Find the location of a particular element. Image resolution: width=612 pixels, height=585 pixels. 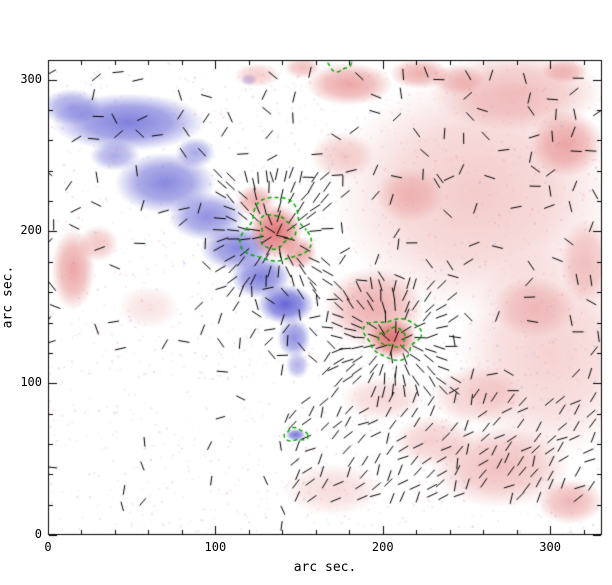

x-axis-label: arc sec. is located at coordinates (325, 567).